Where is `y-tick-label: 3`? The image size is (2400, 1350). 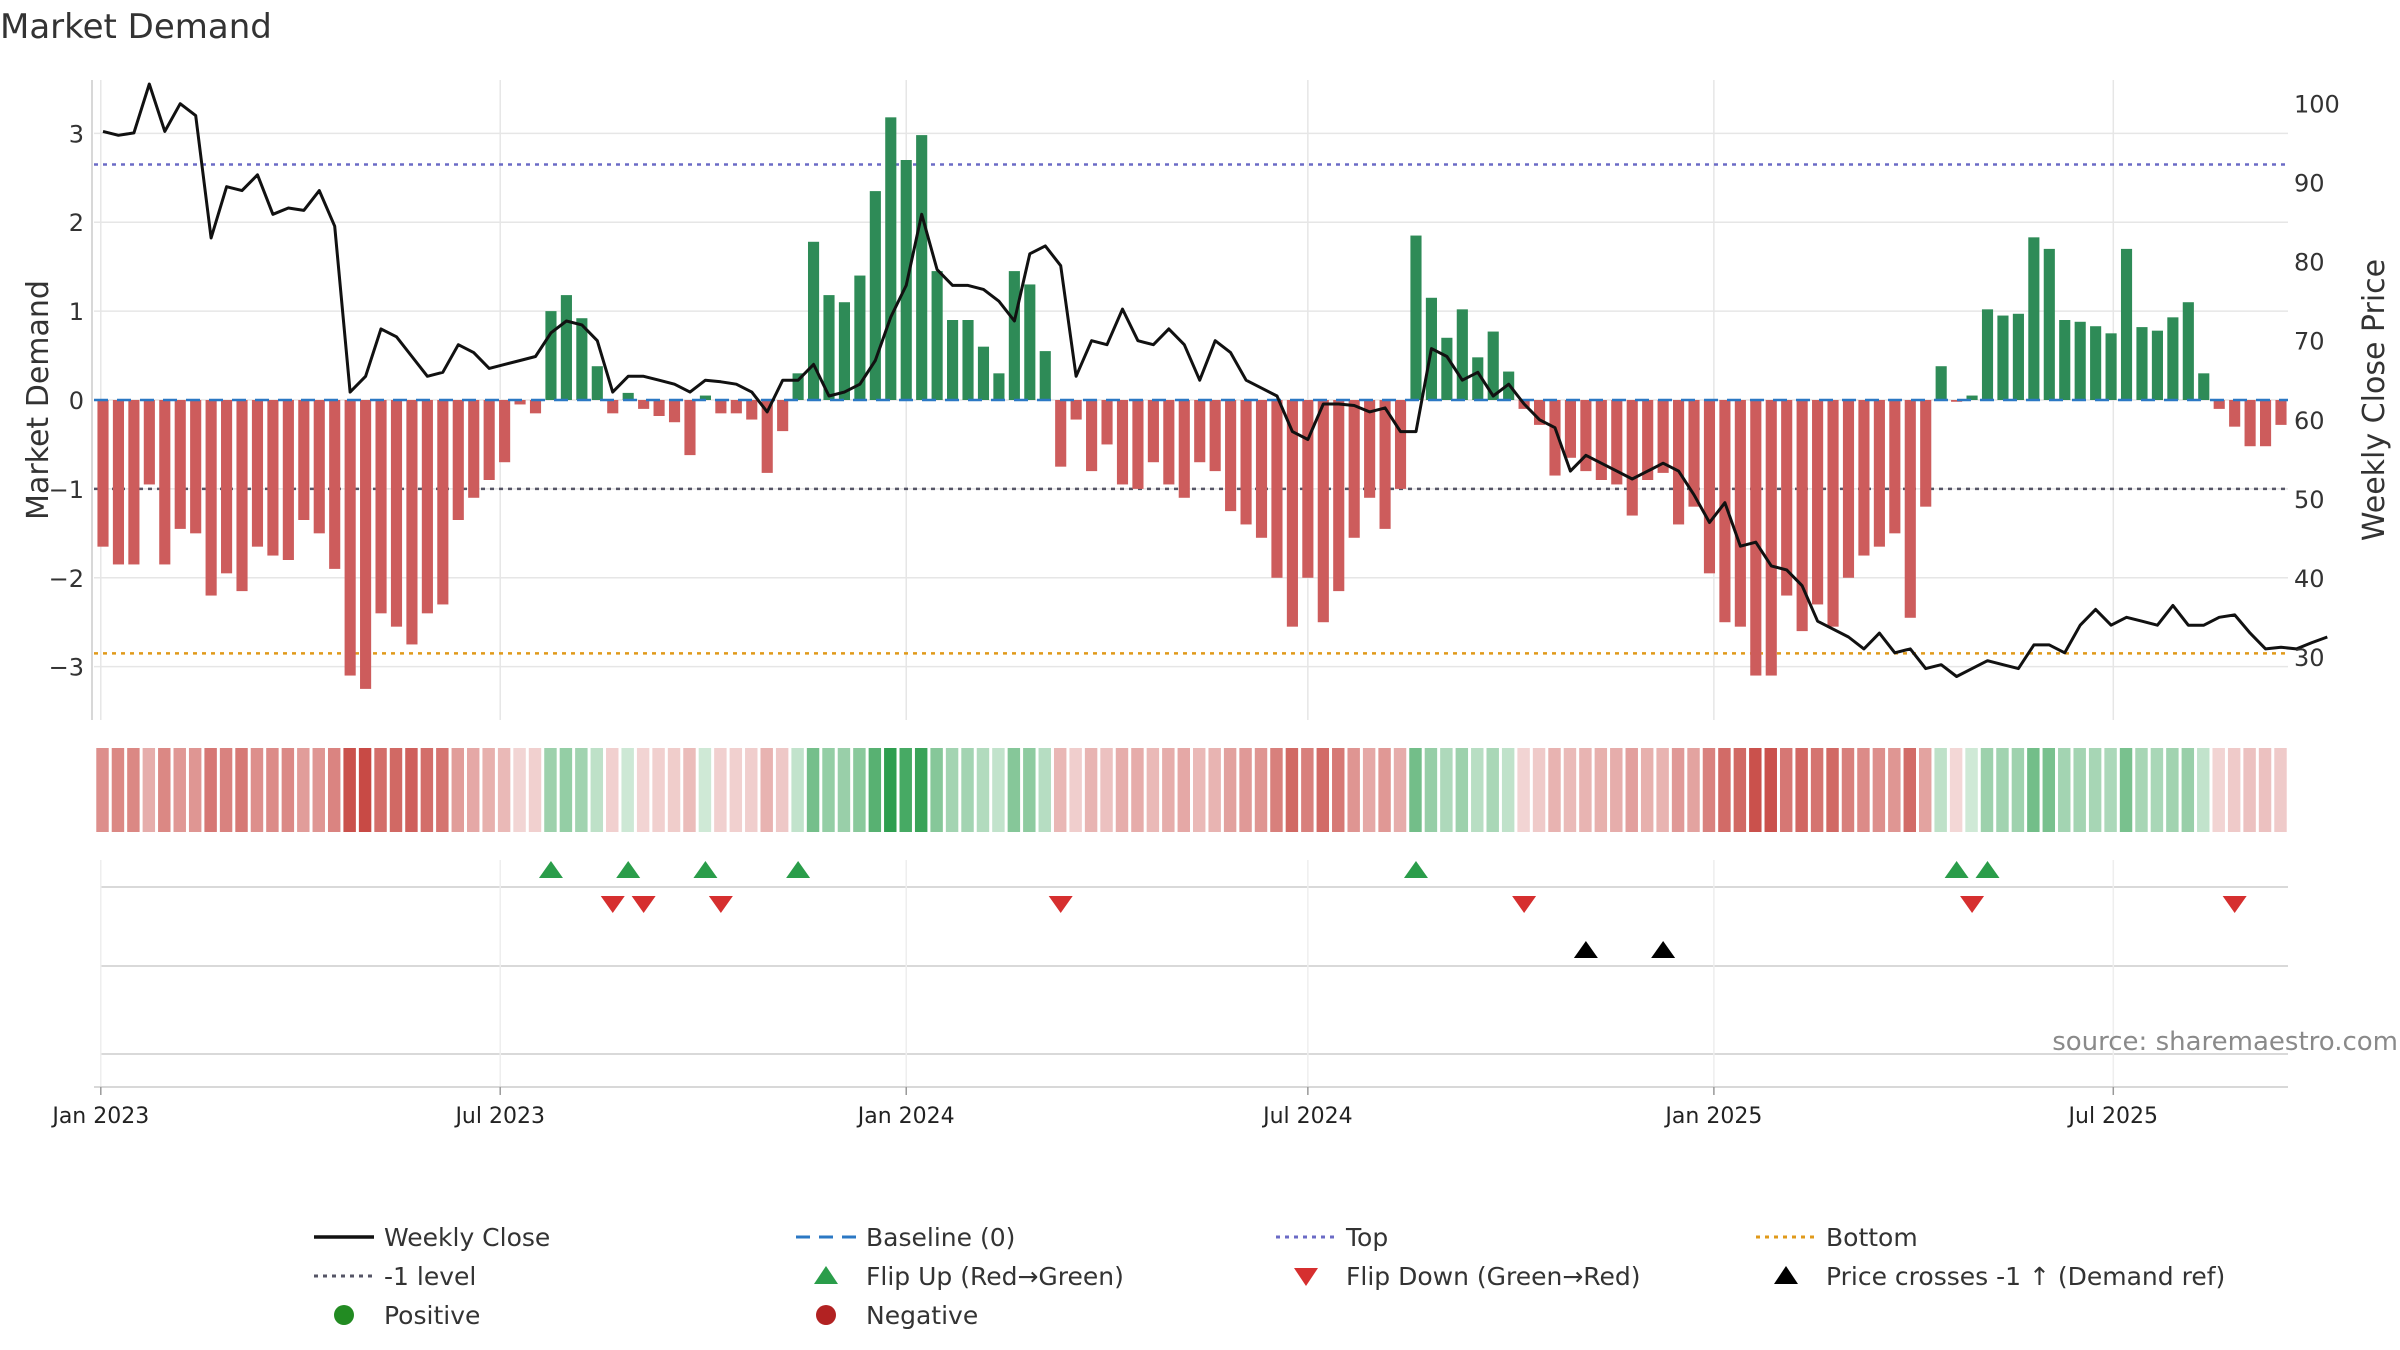
y-tick-label: 3 is located at coordinates (76, 134).